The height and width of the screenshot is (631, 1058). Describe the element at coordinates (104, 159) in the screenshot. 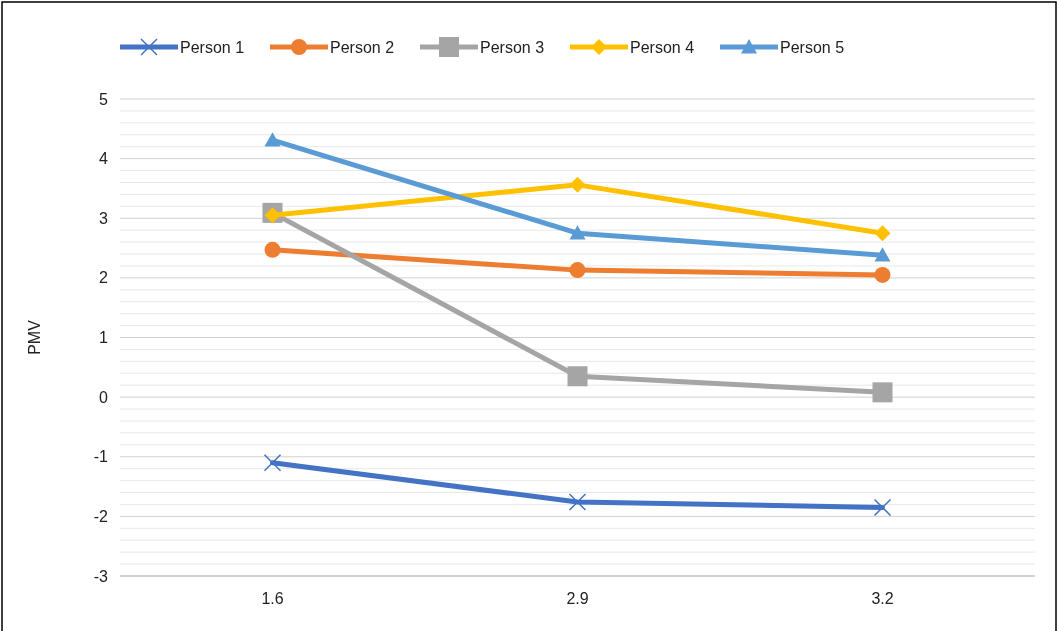

I see `y-tick-label: 4` at that location.